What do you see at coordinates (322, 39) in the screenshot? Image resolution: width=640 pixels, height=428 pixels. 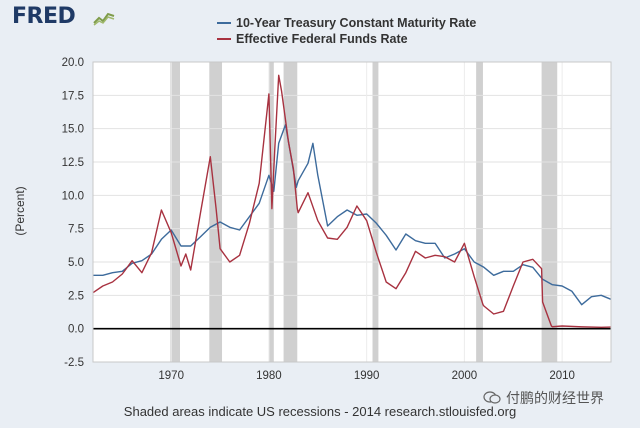 I see `legend-label: Effective Federal Funds Rate` at bounding box center [322, 39].